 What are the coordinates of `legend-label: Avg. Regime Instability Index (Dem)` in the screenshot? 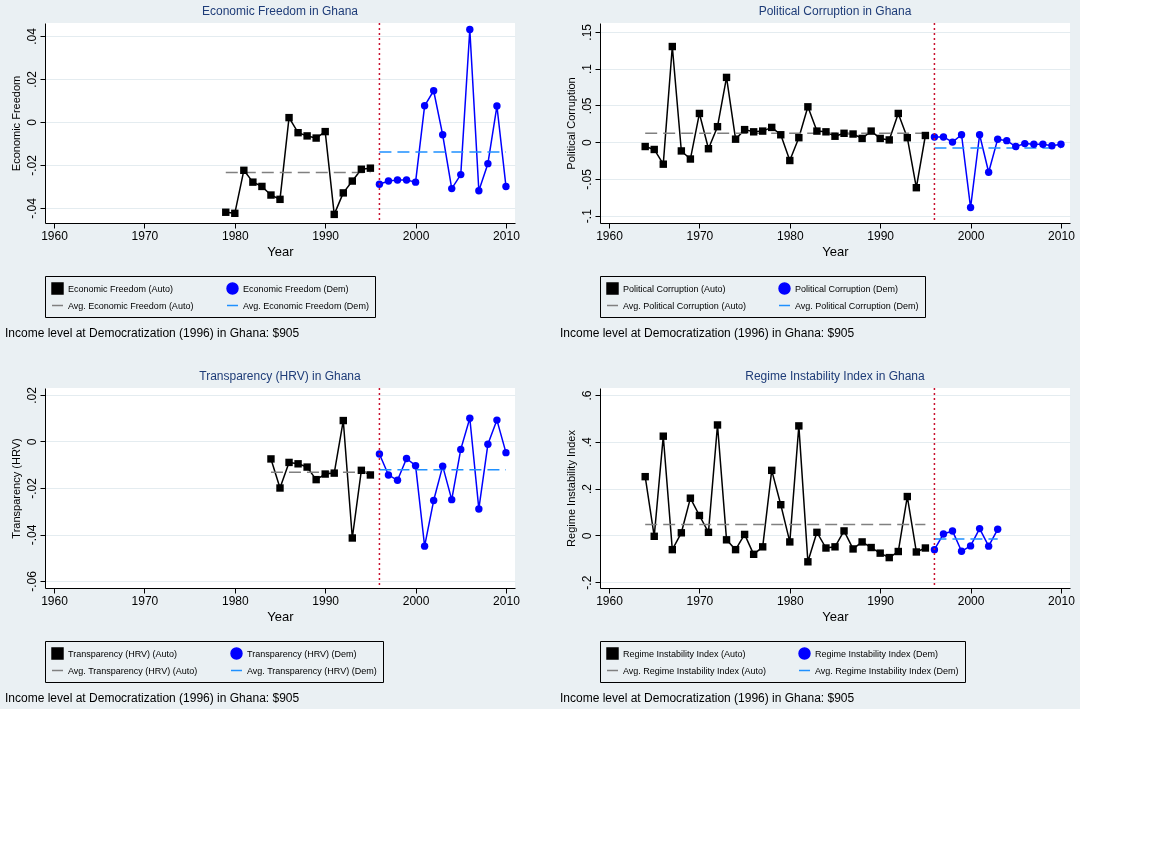 It's located at (887, 670).